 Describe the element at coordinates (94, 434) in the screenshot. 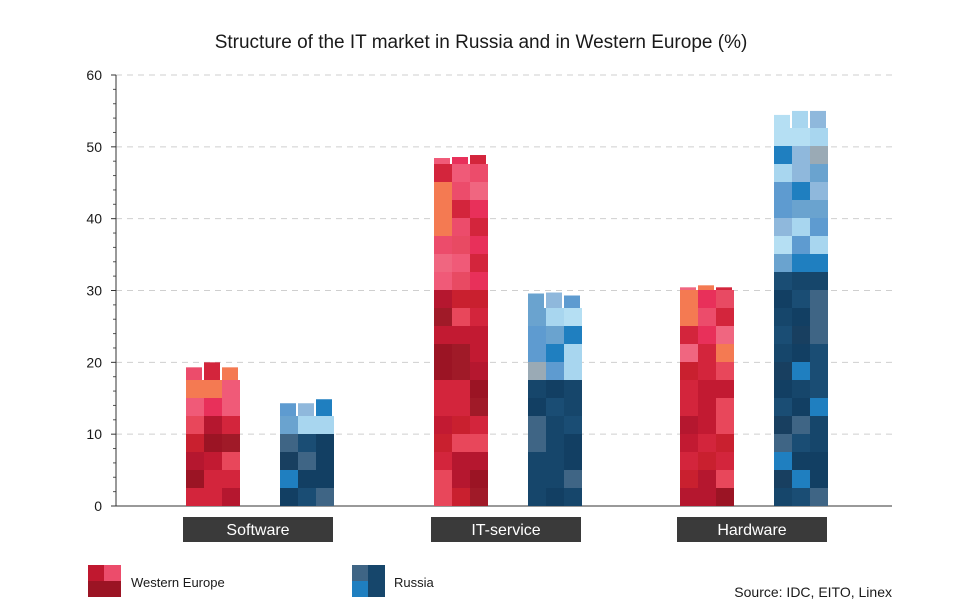

I see `y-tick-label: 10` at that location.